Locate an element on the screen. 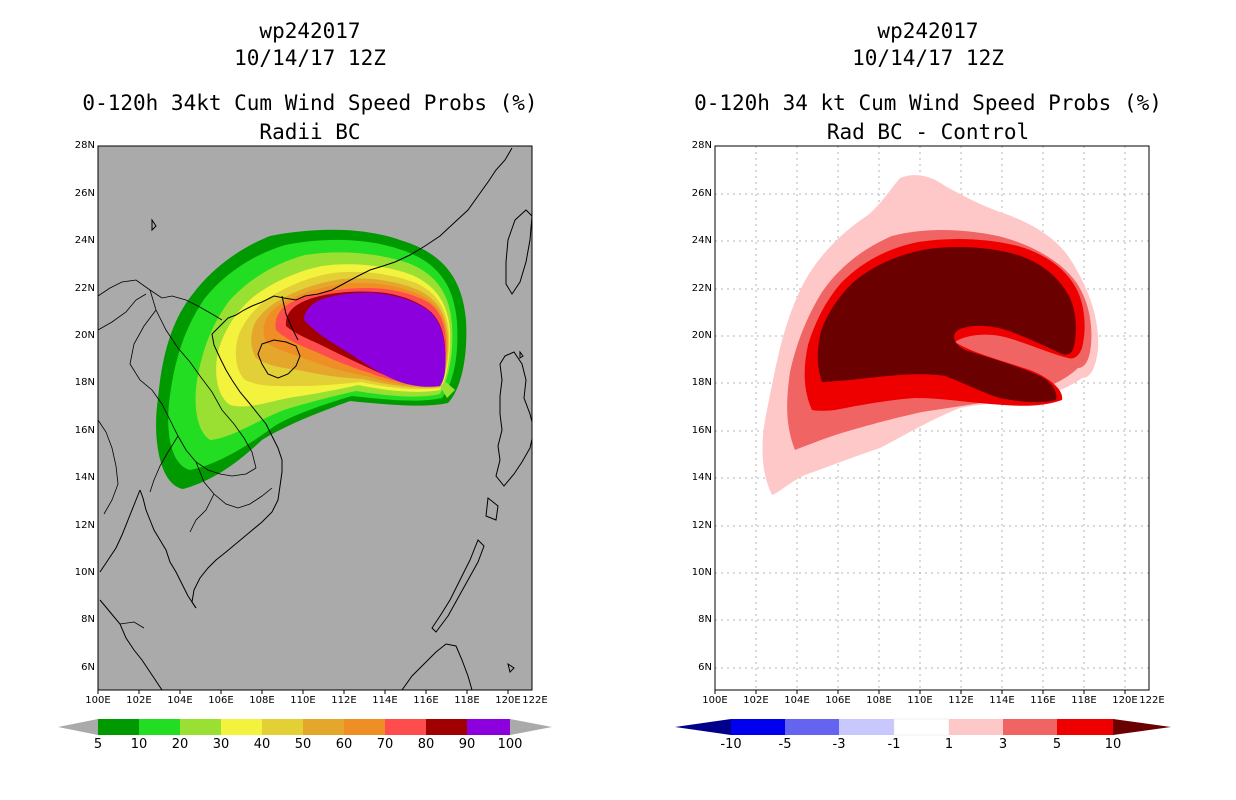 The width and height of the screenshot is (1236, 800). colorbar-label: 20 is located at coordinates (180, 744).